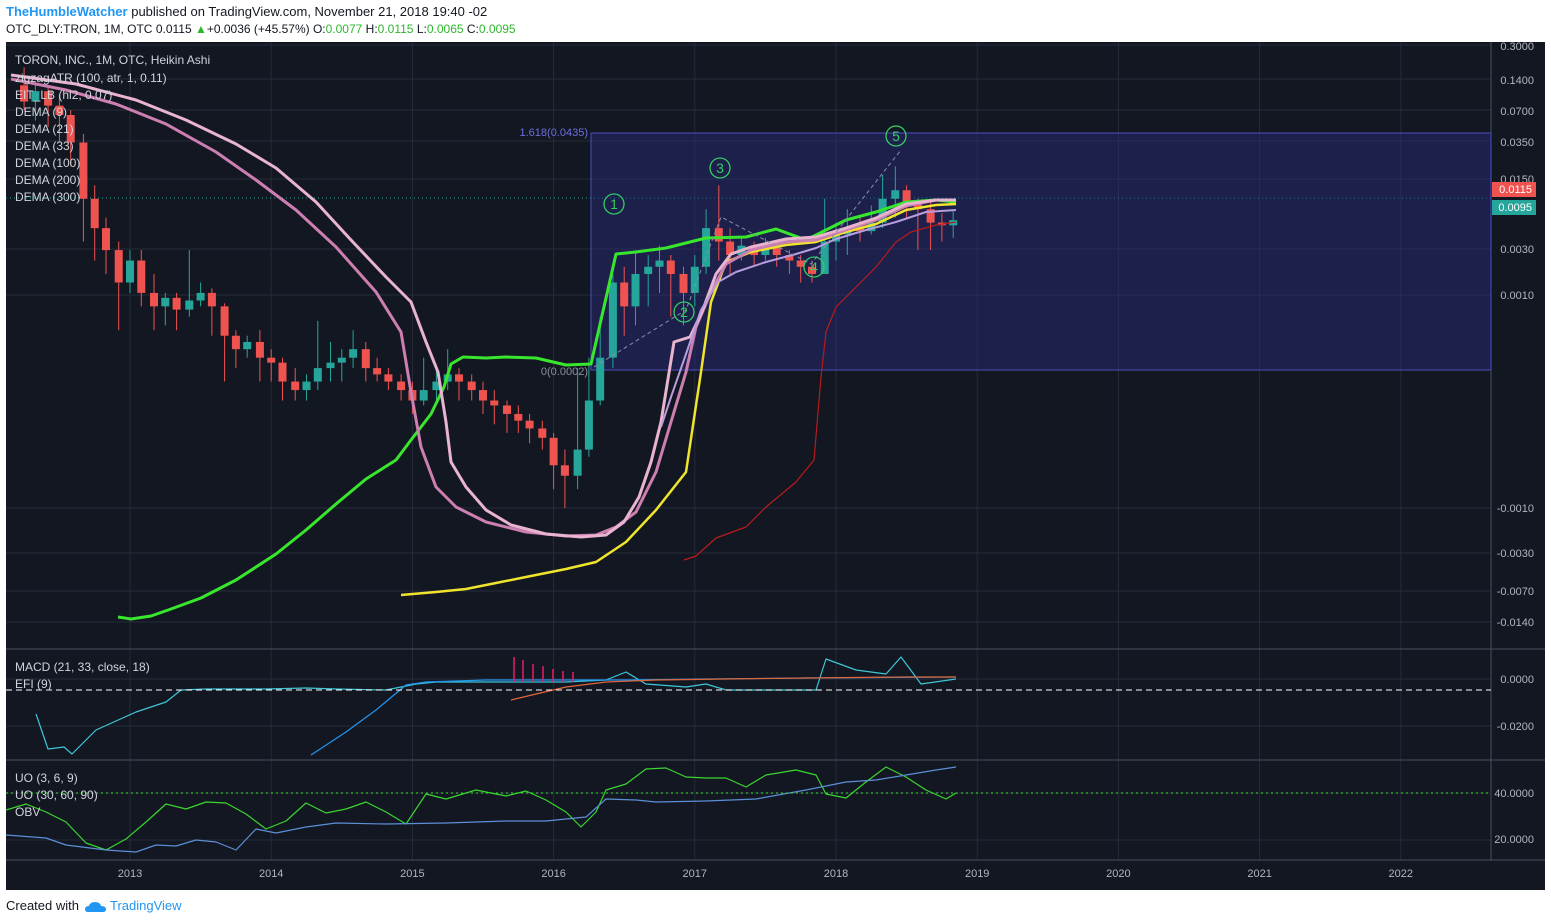 The height and width of the screenshot is (922, 1551). Describe the element at coordinates (371, 29) in the screenshot. I see `ohlc-high-key: H:` at that location.